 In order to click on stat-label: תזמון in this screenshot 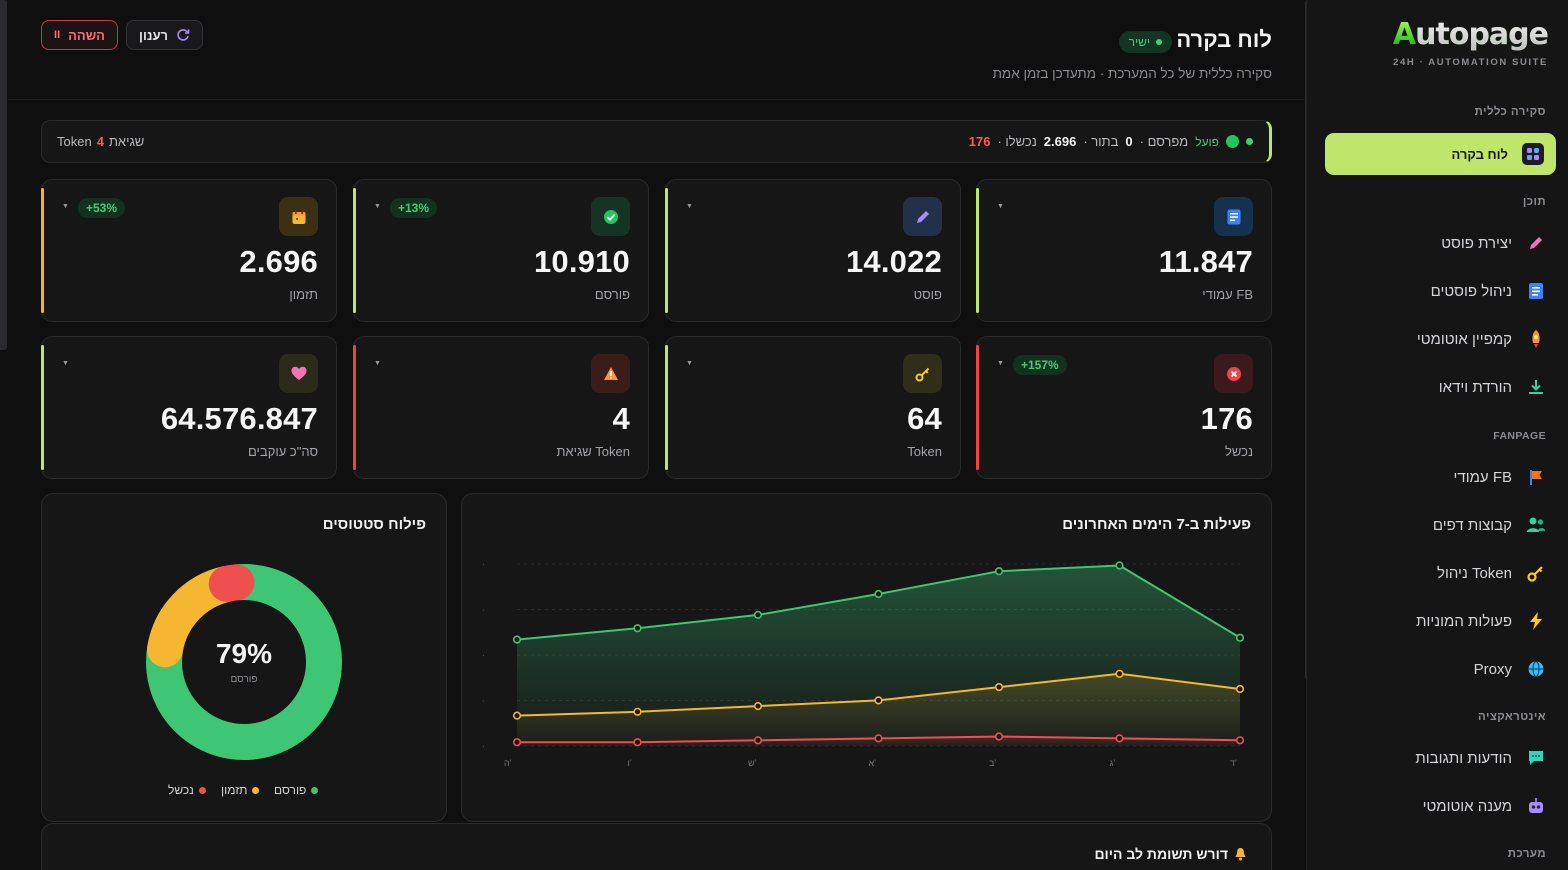, I will do `click(303, 294)`.